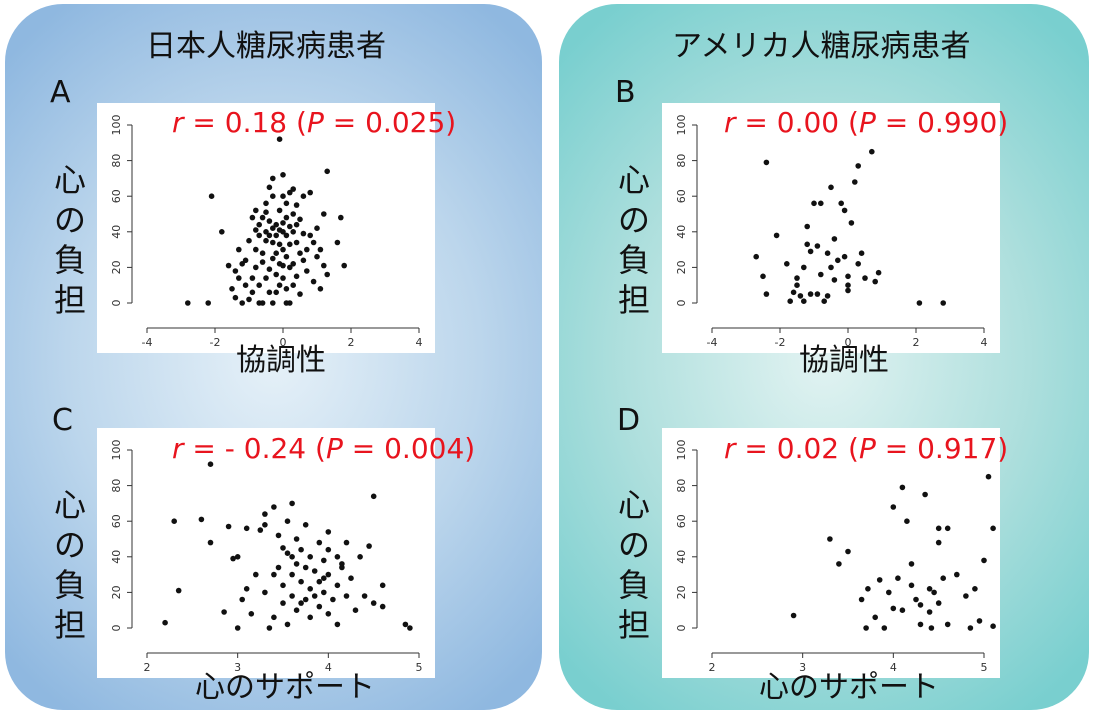  Describe the element at coordinates (866, 122) in the screenshot. I see `stat-label-b: r = 0.00 (P = 0.990)` at that location.